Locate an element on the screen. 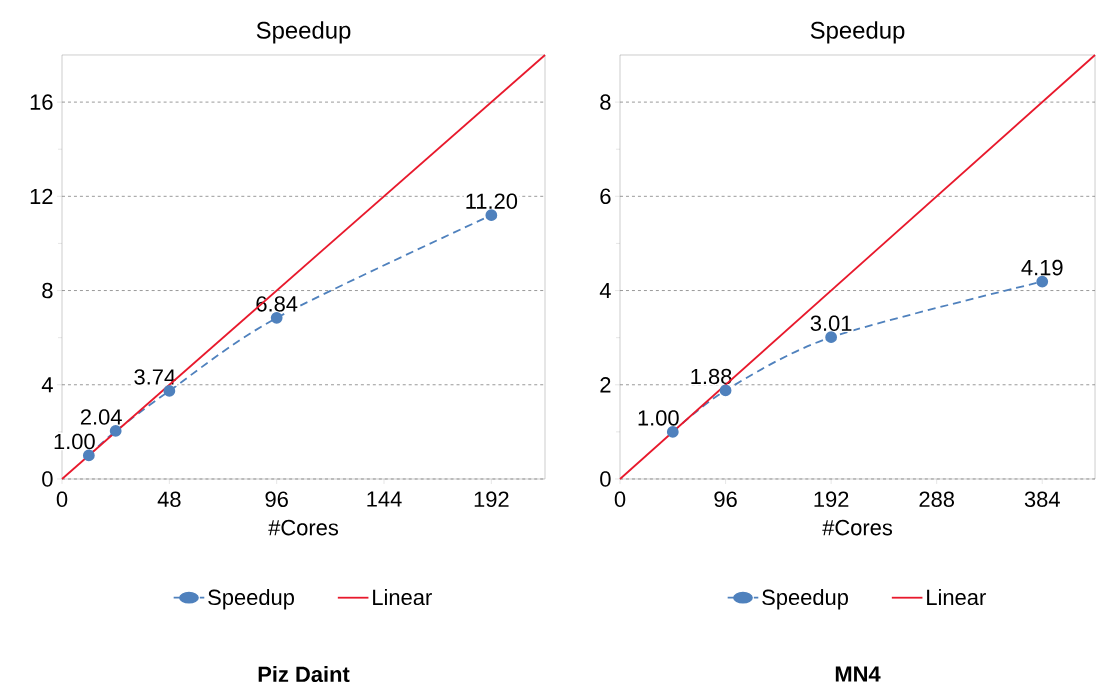 The image size is (1097, 691). y-tick-label: 2 is located at coordinates (605, 385).